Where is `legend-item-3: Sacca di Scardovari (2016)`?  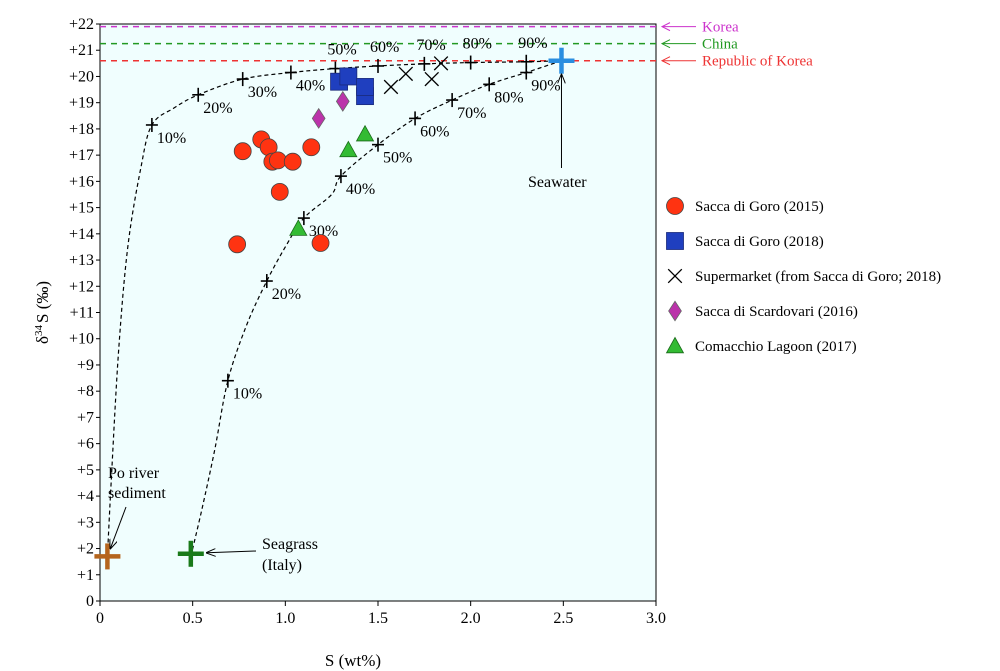 legend-item-3: Sacca di Scardovari (2016) is located at coordinates (763, 311).